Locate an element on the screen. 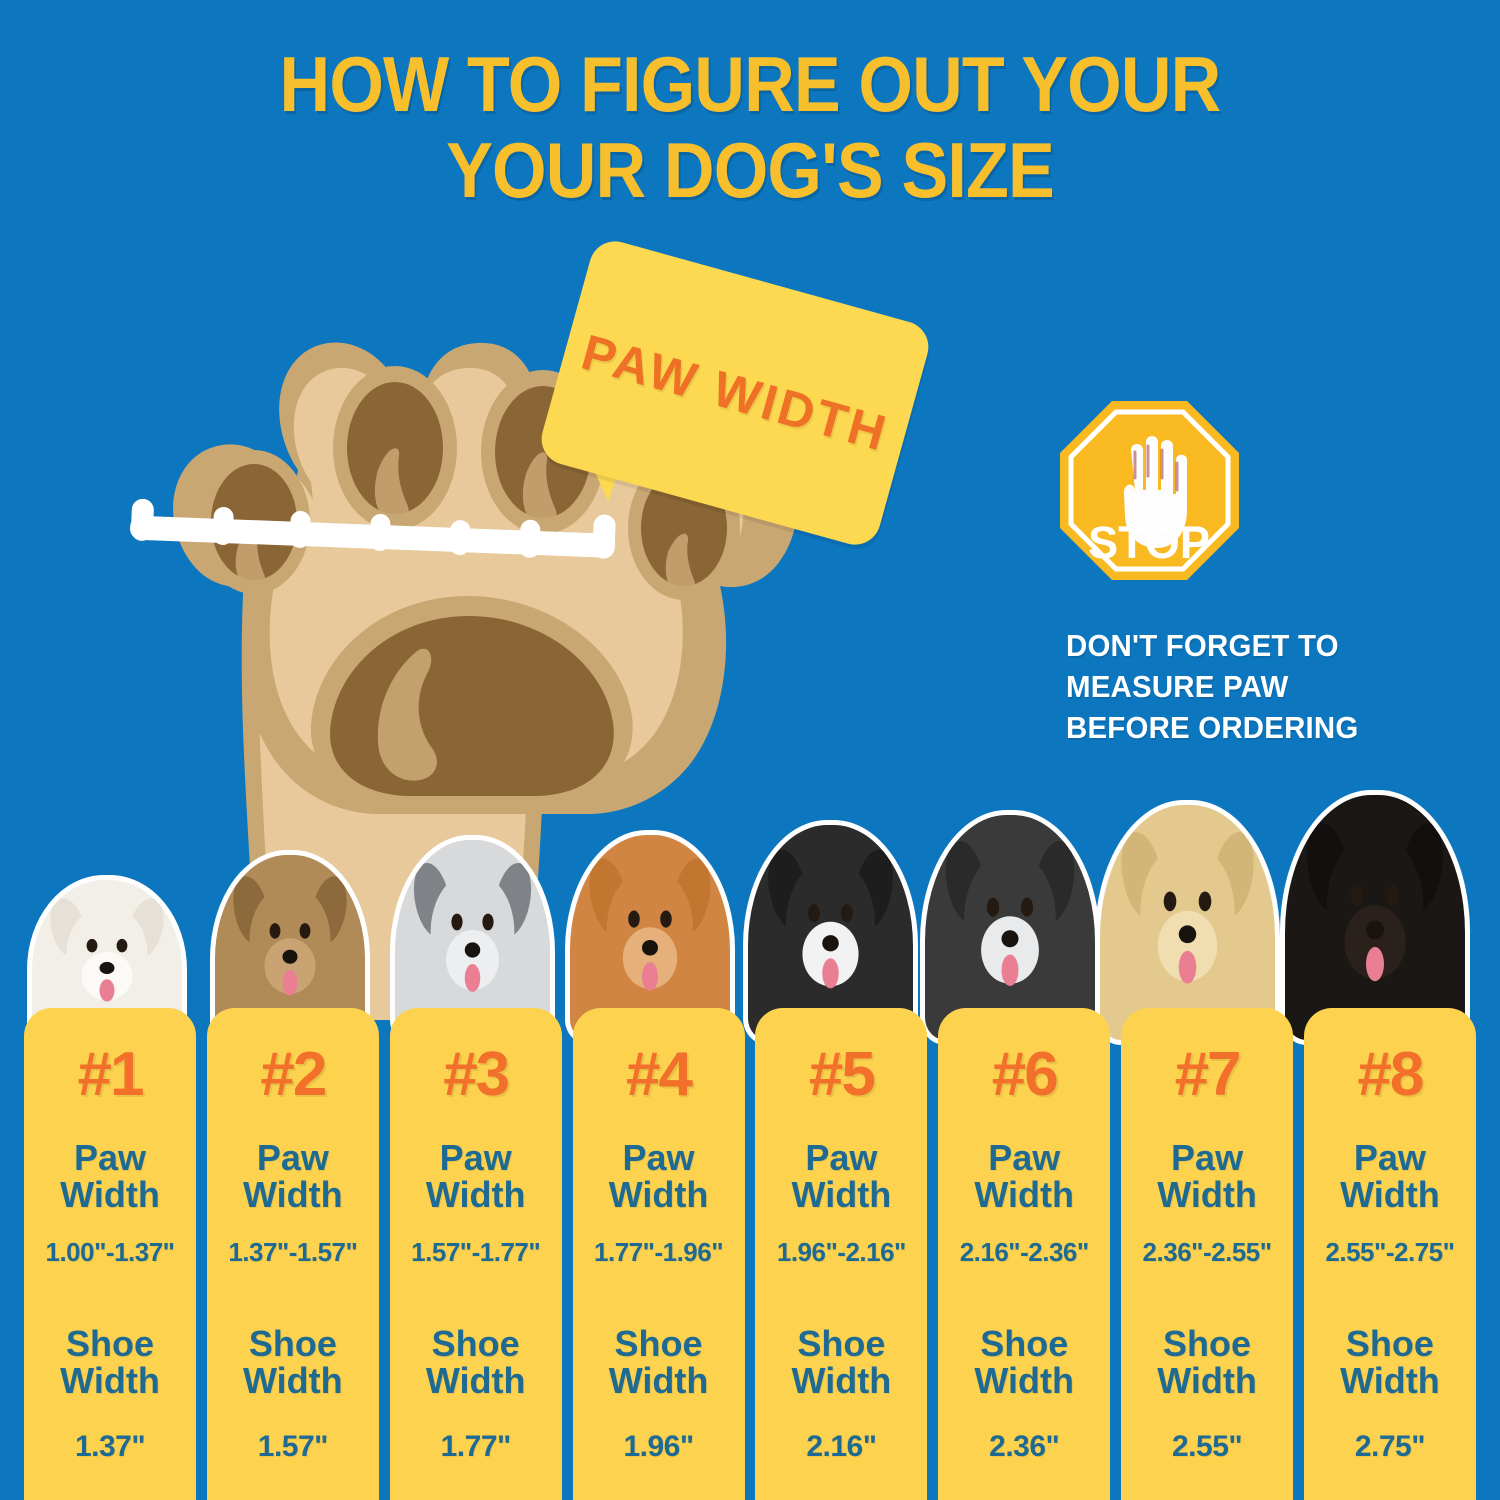 The height and width of the screenshot is (1500, 1500). dog-photo-shiba-inu is located at coordinates (650, 937).